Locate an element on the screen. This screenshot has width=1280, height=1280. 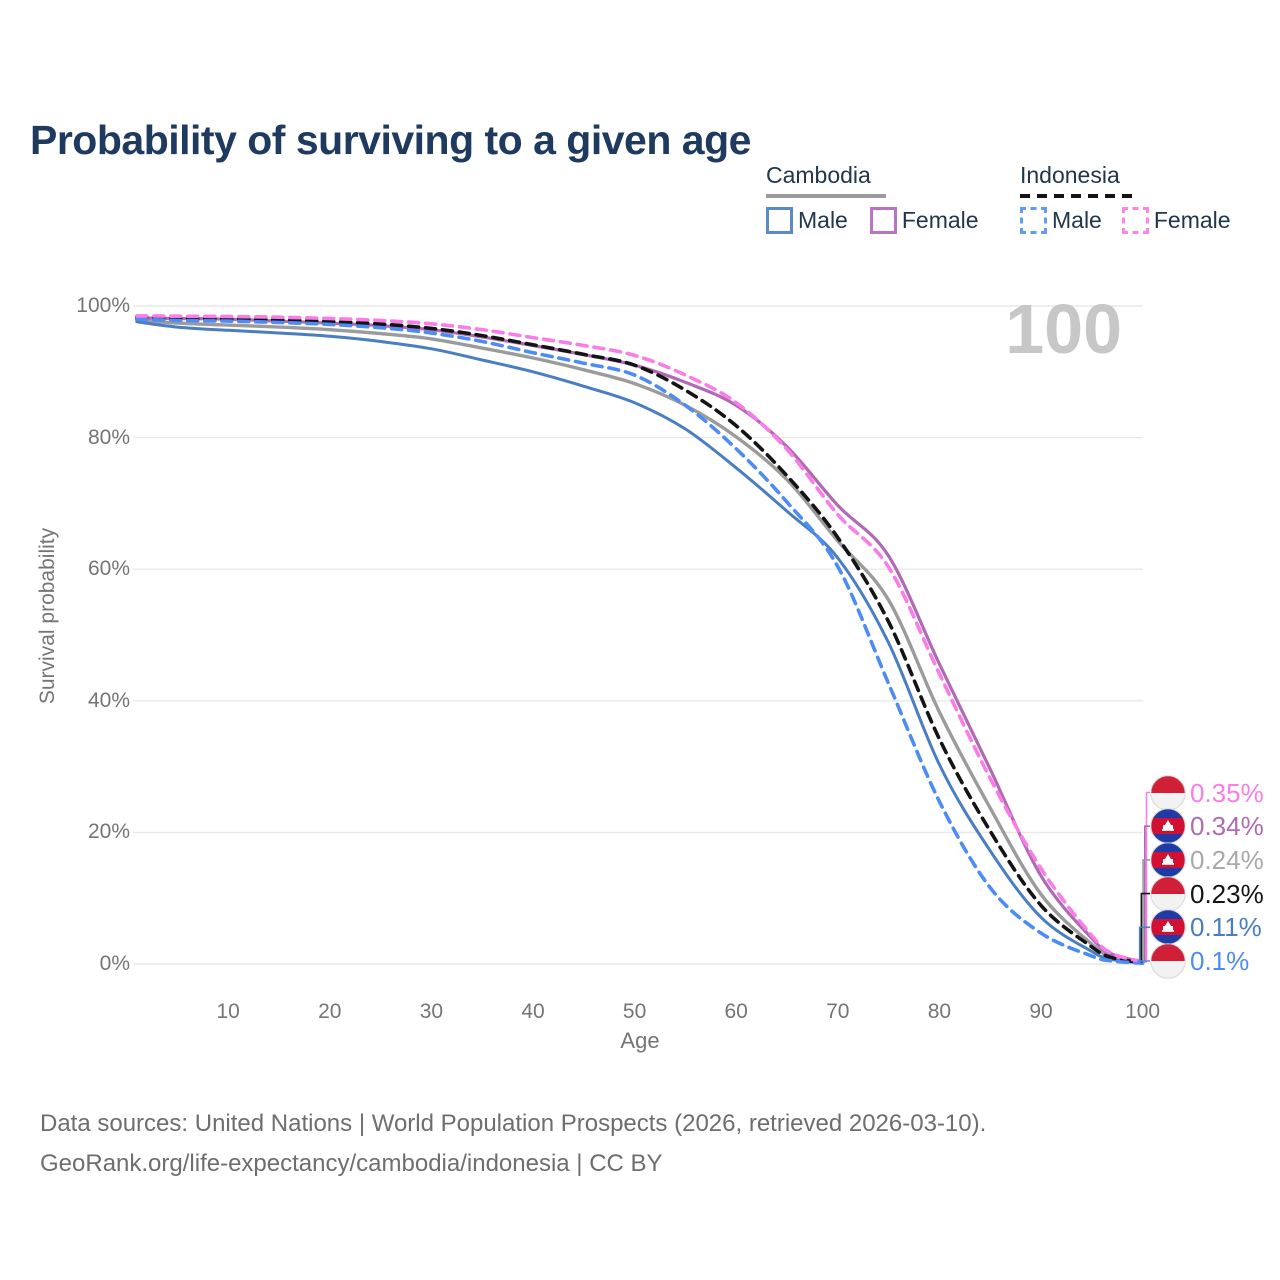
legend-group-cambodia: Cambodia is located at coordinates (818, 175).